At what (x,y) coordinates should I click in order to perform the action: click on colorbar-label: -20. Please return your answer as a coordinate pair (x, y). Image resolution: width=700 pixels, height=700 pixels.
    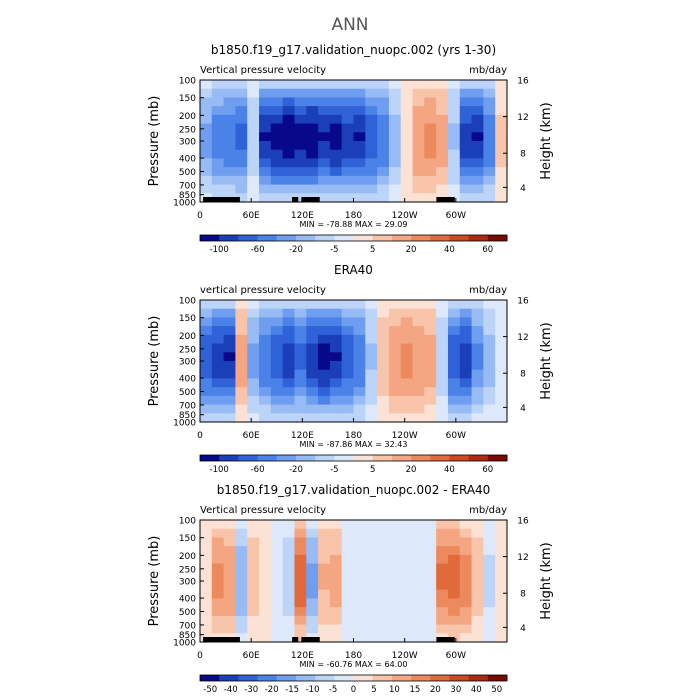
    Looking at the image, I should click on (296, 470).